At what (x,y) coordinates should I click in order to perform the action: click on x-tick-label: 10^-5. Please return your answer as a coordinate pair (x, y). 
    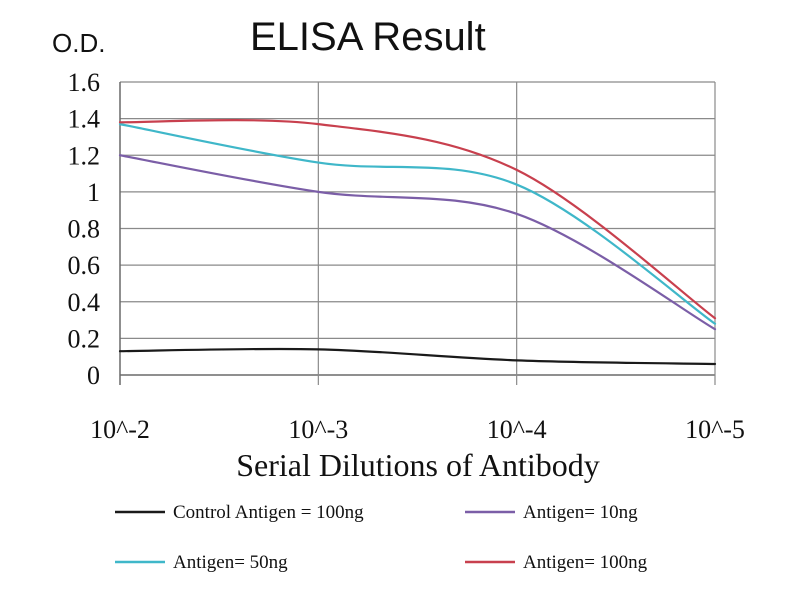
    Looking at the image, I should click on (715, 429).